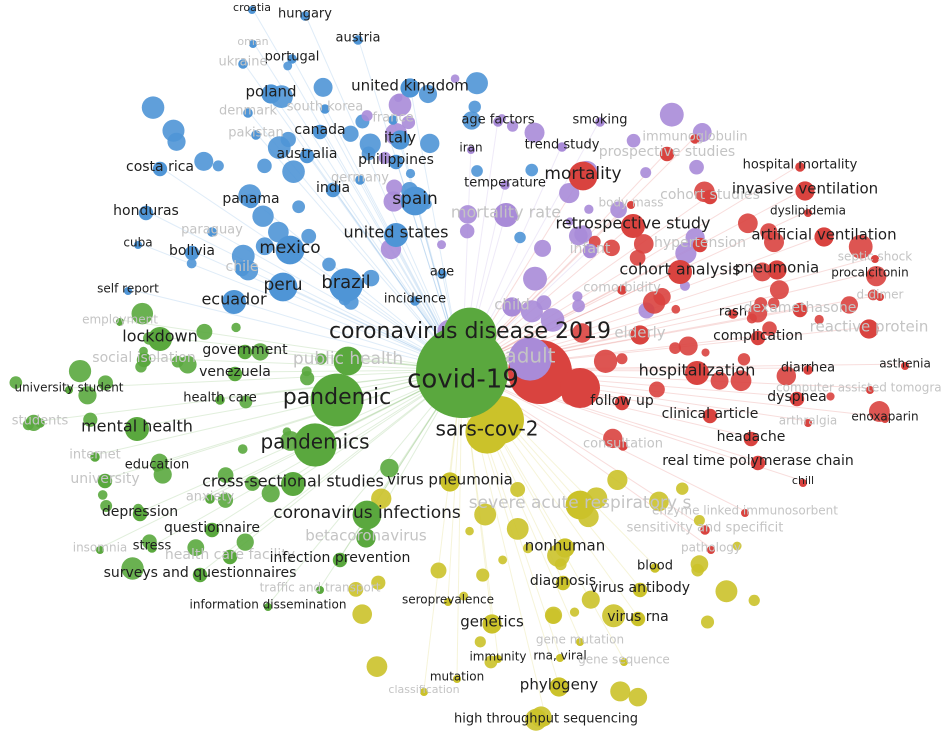 The width and height of the screenshot is (941, 733). What do you see at coordinates (159, 336) in the screenshot?
I see `term-label: lockdown` at bounding box center [159, 336].